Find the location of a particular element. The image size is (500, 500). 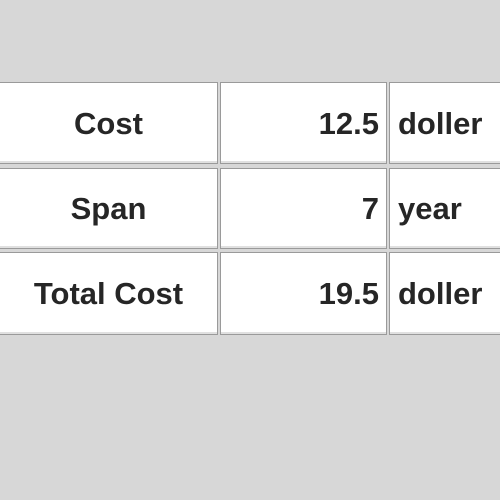

table-cell-label: Cost is located at coordinates (109, 123).